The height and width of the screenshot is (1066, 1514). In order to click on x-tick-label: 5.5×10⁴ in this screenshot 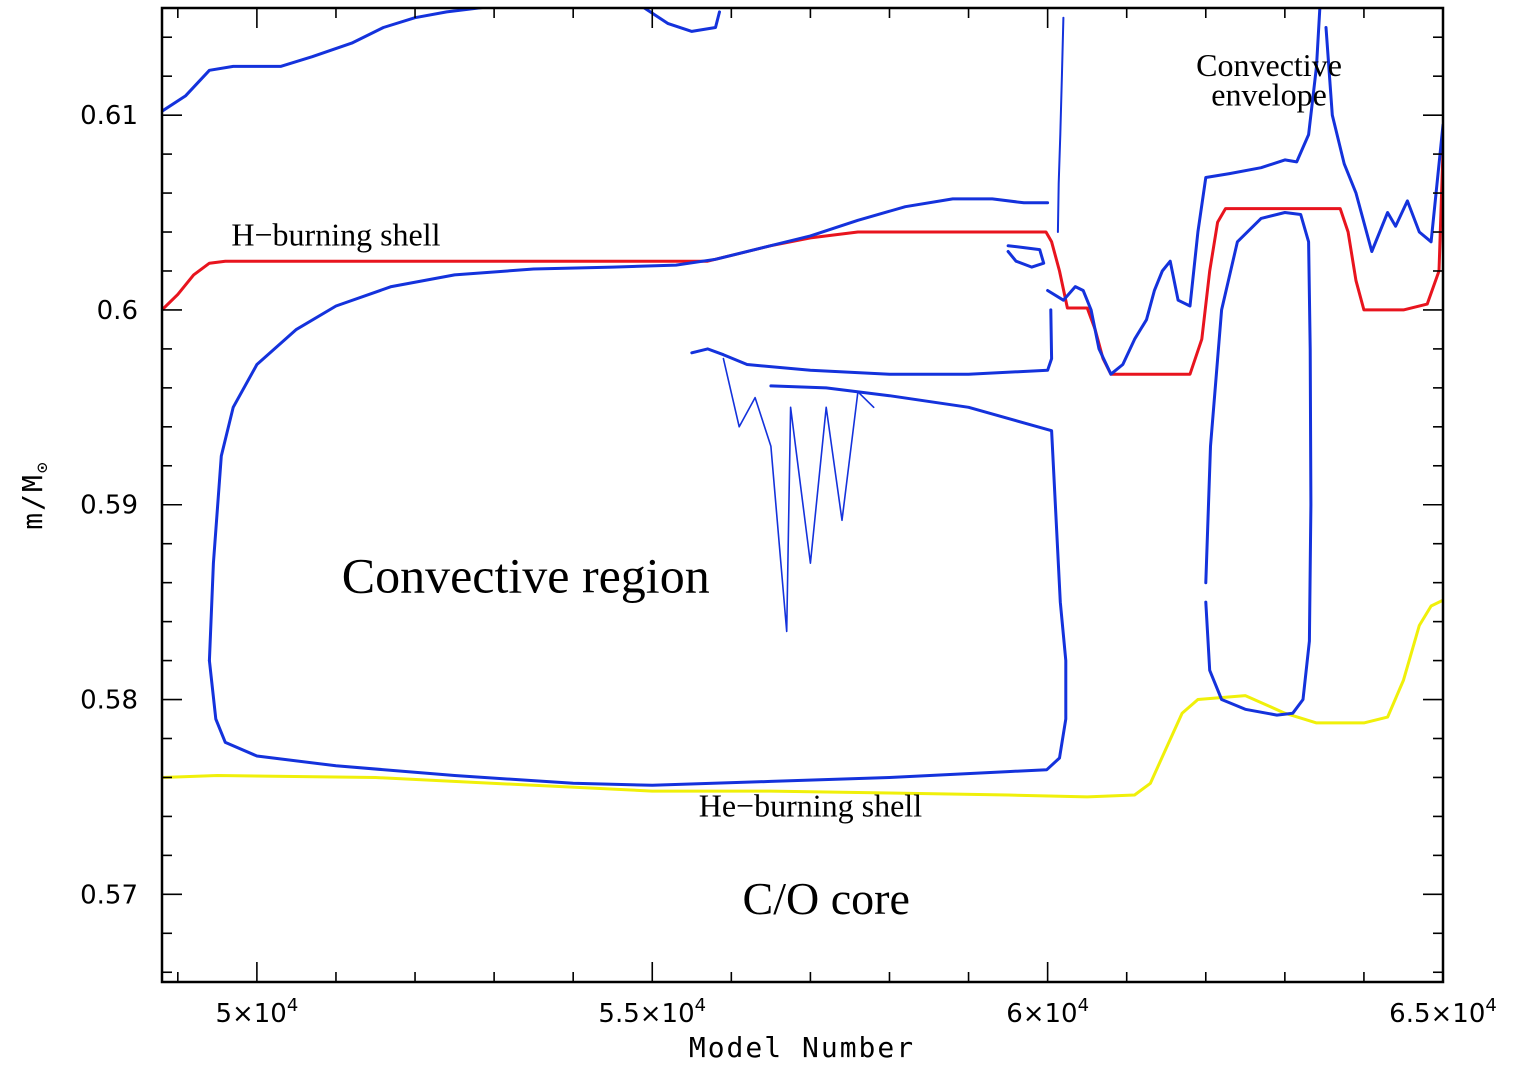, I will do `click(652, 1012)`.